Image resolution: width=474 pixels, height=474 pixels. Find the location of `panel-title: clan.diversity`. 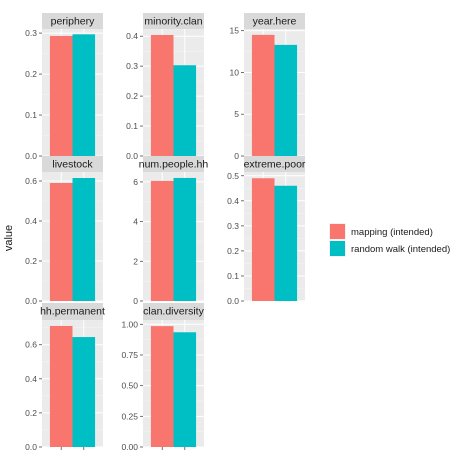

panel-title: clan.diversity is located at coordinates (173, 312).